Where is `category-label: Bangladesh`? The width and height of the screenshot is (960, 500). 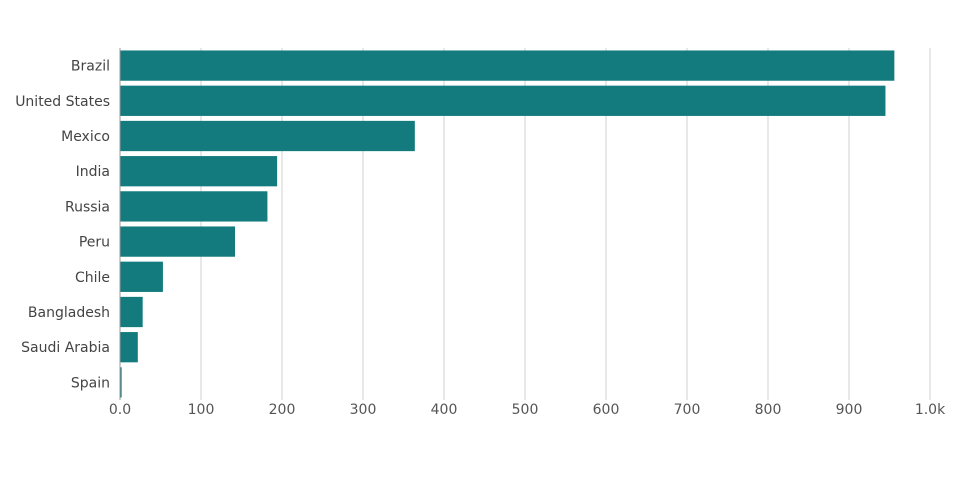 category-label: Bangladesh is located at coordinates (69, 313).